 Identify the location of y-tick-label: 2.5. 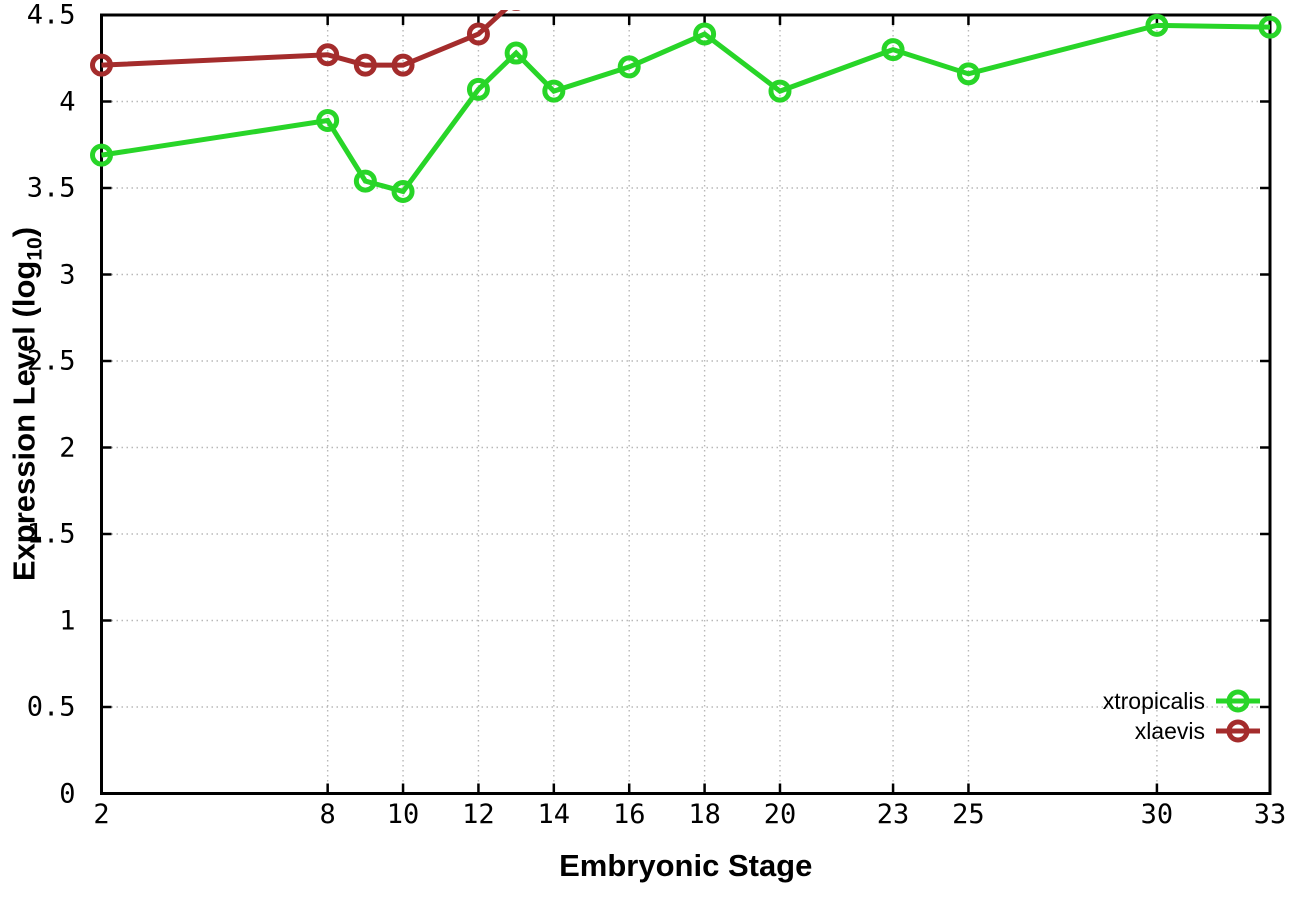
(51, 361).